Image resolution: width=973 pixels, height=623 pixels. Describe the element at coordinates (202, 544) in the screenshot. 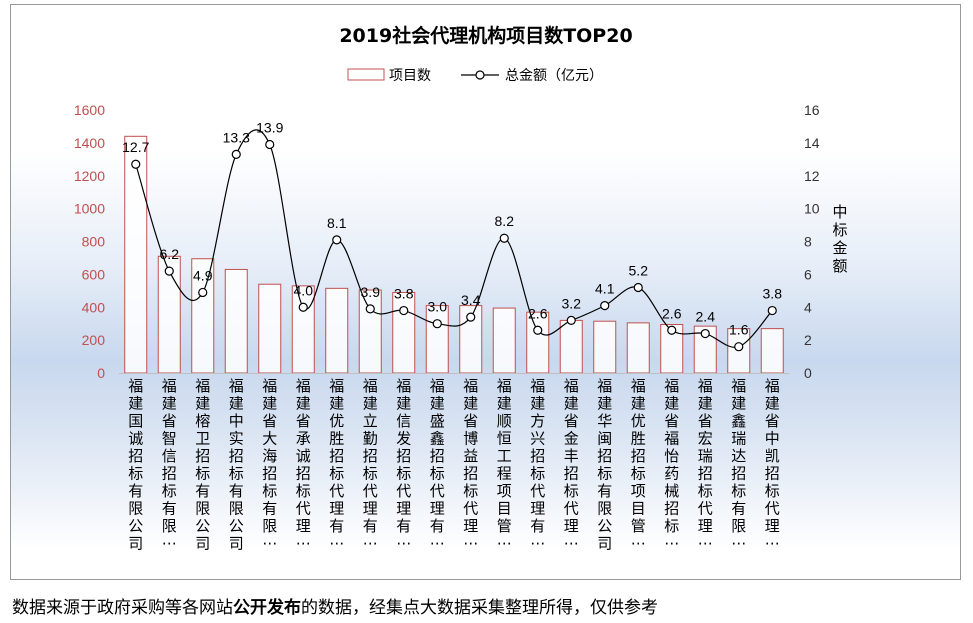

I see `category-label-char: 司` at that location.